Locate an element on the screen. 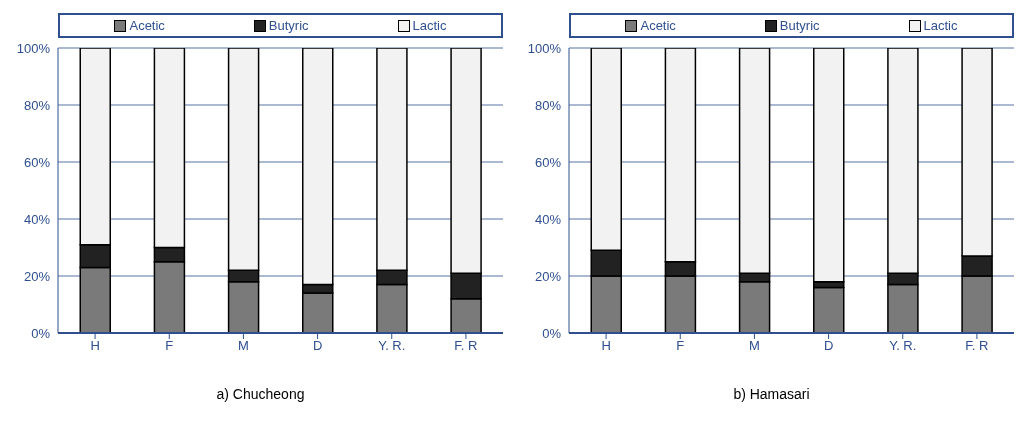 The width and height of the screenshot is (1032, 443). bar is located at coordinates (829, 309).